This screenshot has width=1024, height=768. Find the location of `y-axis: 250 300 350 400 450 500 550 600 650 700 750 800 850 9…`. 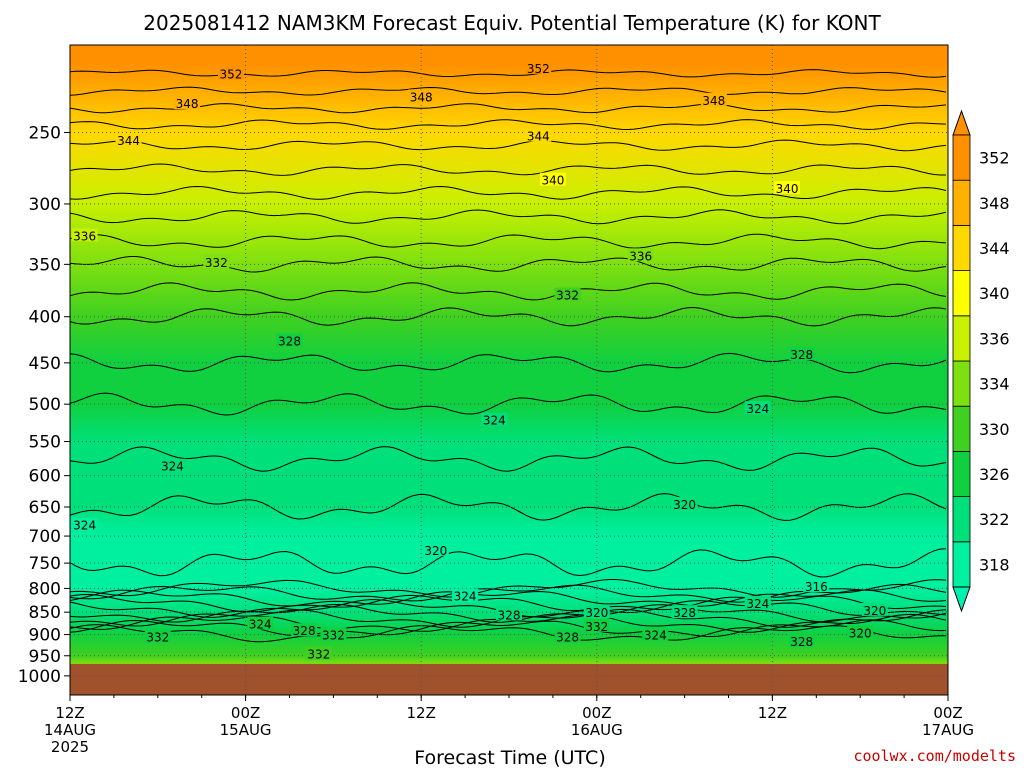

y-axis: 250 300 350 400 450 500 550 600 650 700 750 800 850 9… is located at coordinates (44, 405).